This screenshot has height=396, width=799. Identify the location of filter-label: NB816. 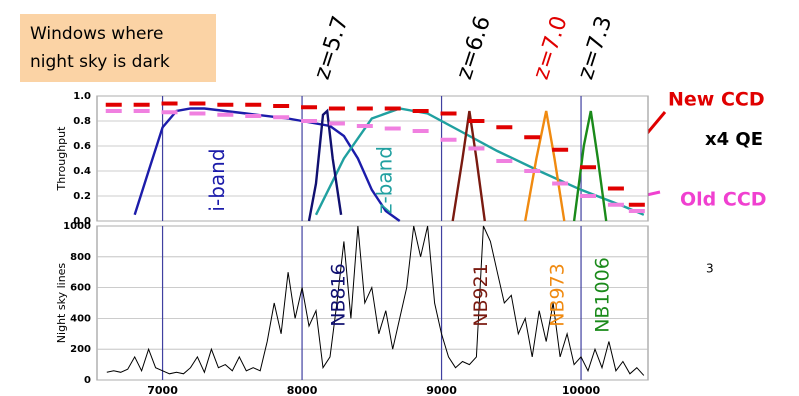
(339, 295).